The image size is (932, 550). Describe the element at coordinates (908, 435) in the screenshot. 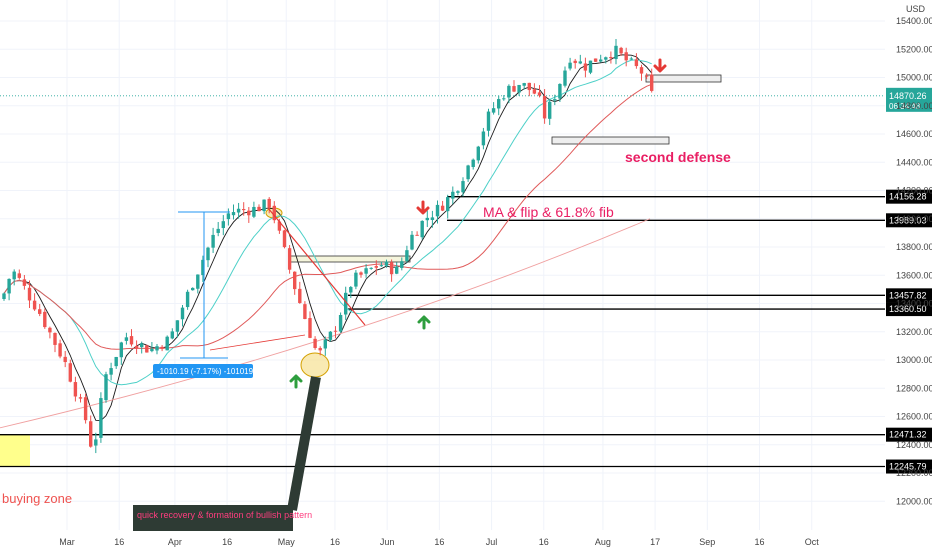

I see `price-level-label: 12471.32` at that location.